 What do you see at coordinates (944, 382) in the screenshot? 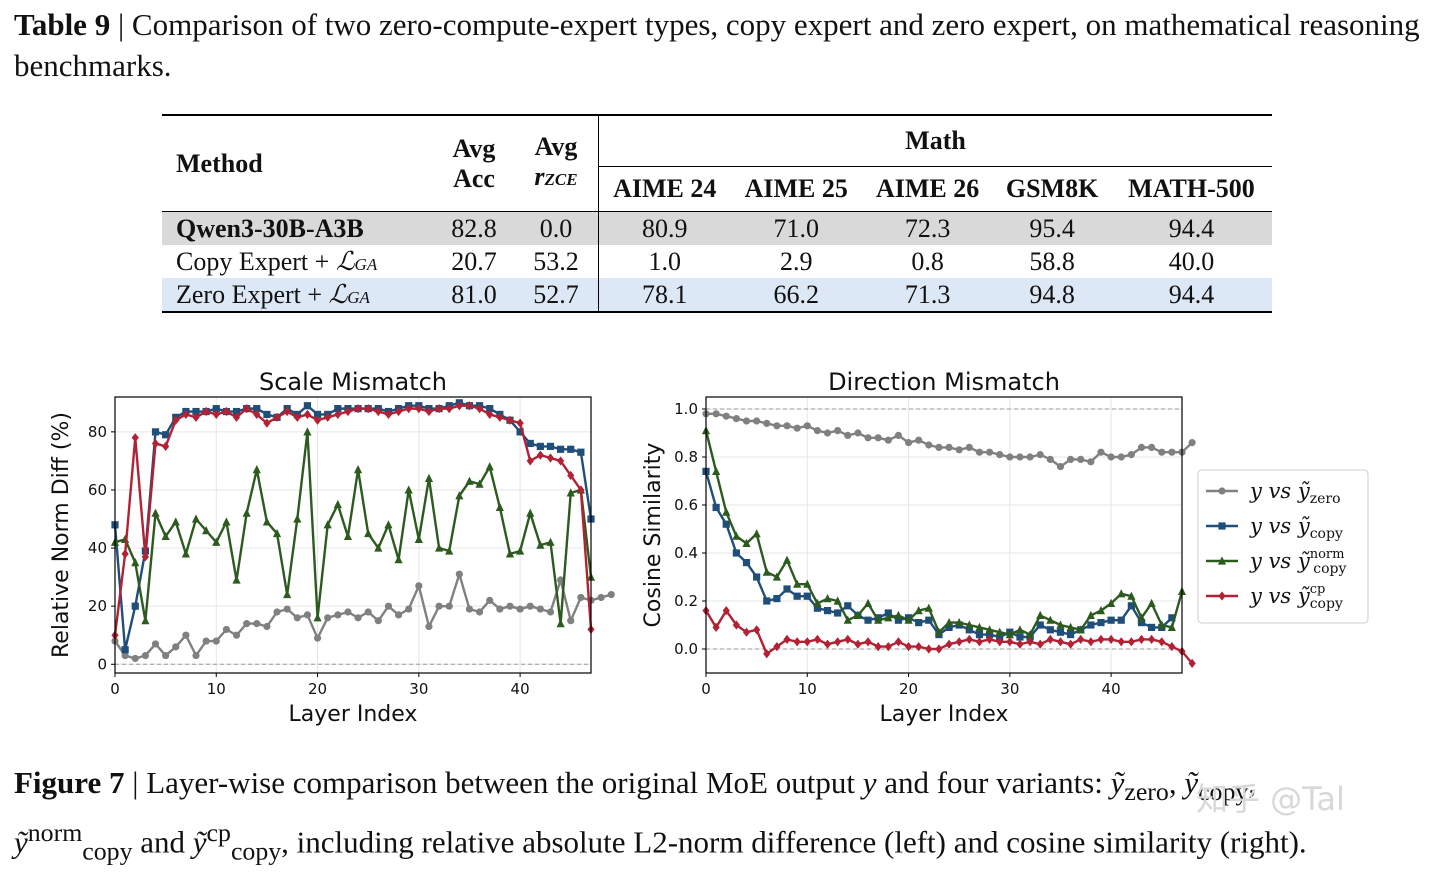
I see `chart-title: Direction Mismatch` at bounding box center [944, 382].